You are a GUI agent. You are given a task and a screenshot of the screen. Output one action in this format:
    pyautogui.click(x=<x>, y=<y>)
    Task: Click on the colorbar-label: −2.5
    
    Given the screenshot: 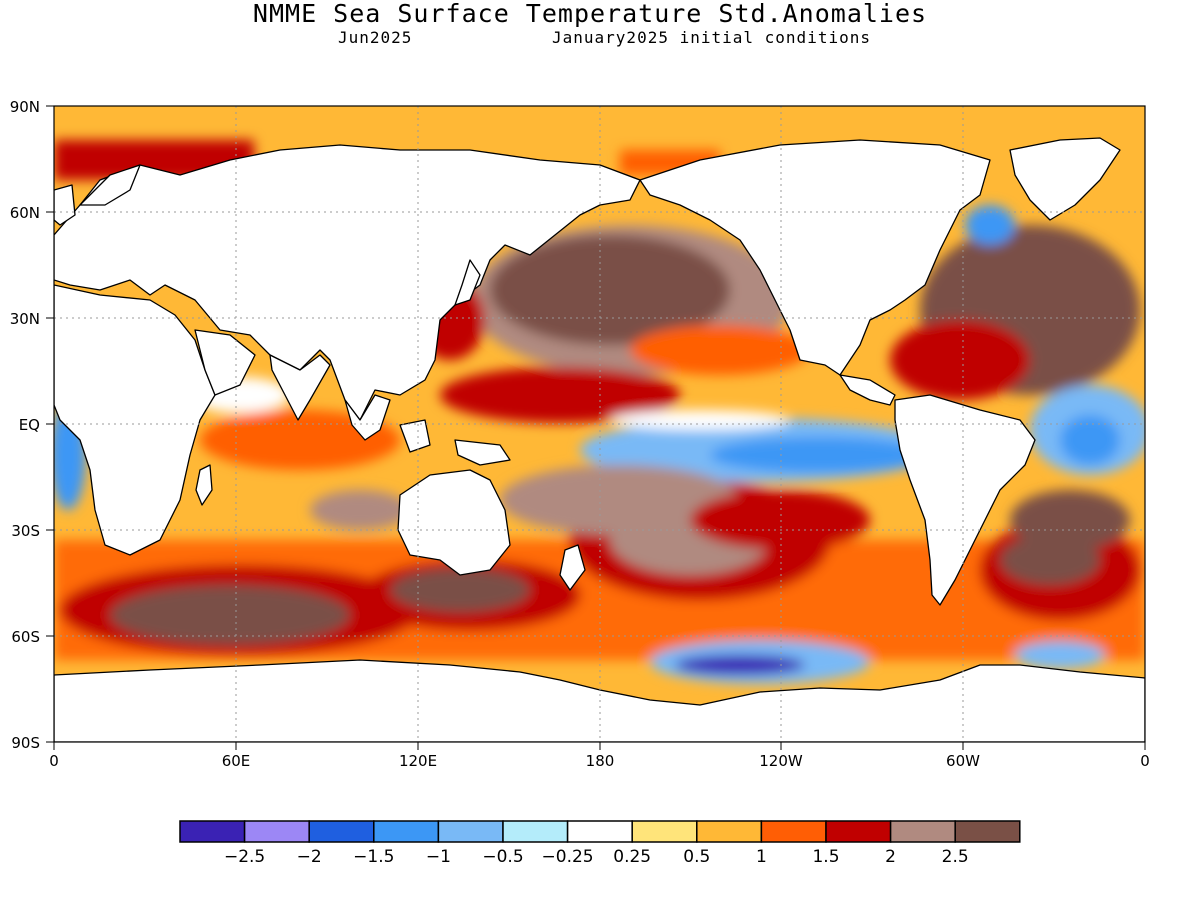 What is the action you would take?
    pyautogui.click(x=244, y=857)
    